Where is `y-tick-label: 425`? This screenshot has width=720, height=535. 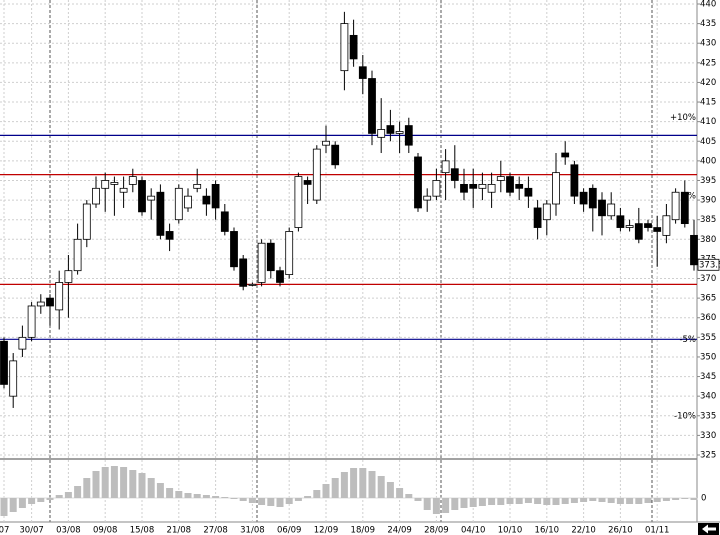 y-tick-label: 425 is located at coordinates (708, 63).